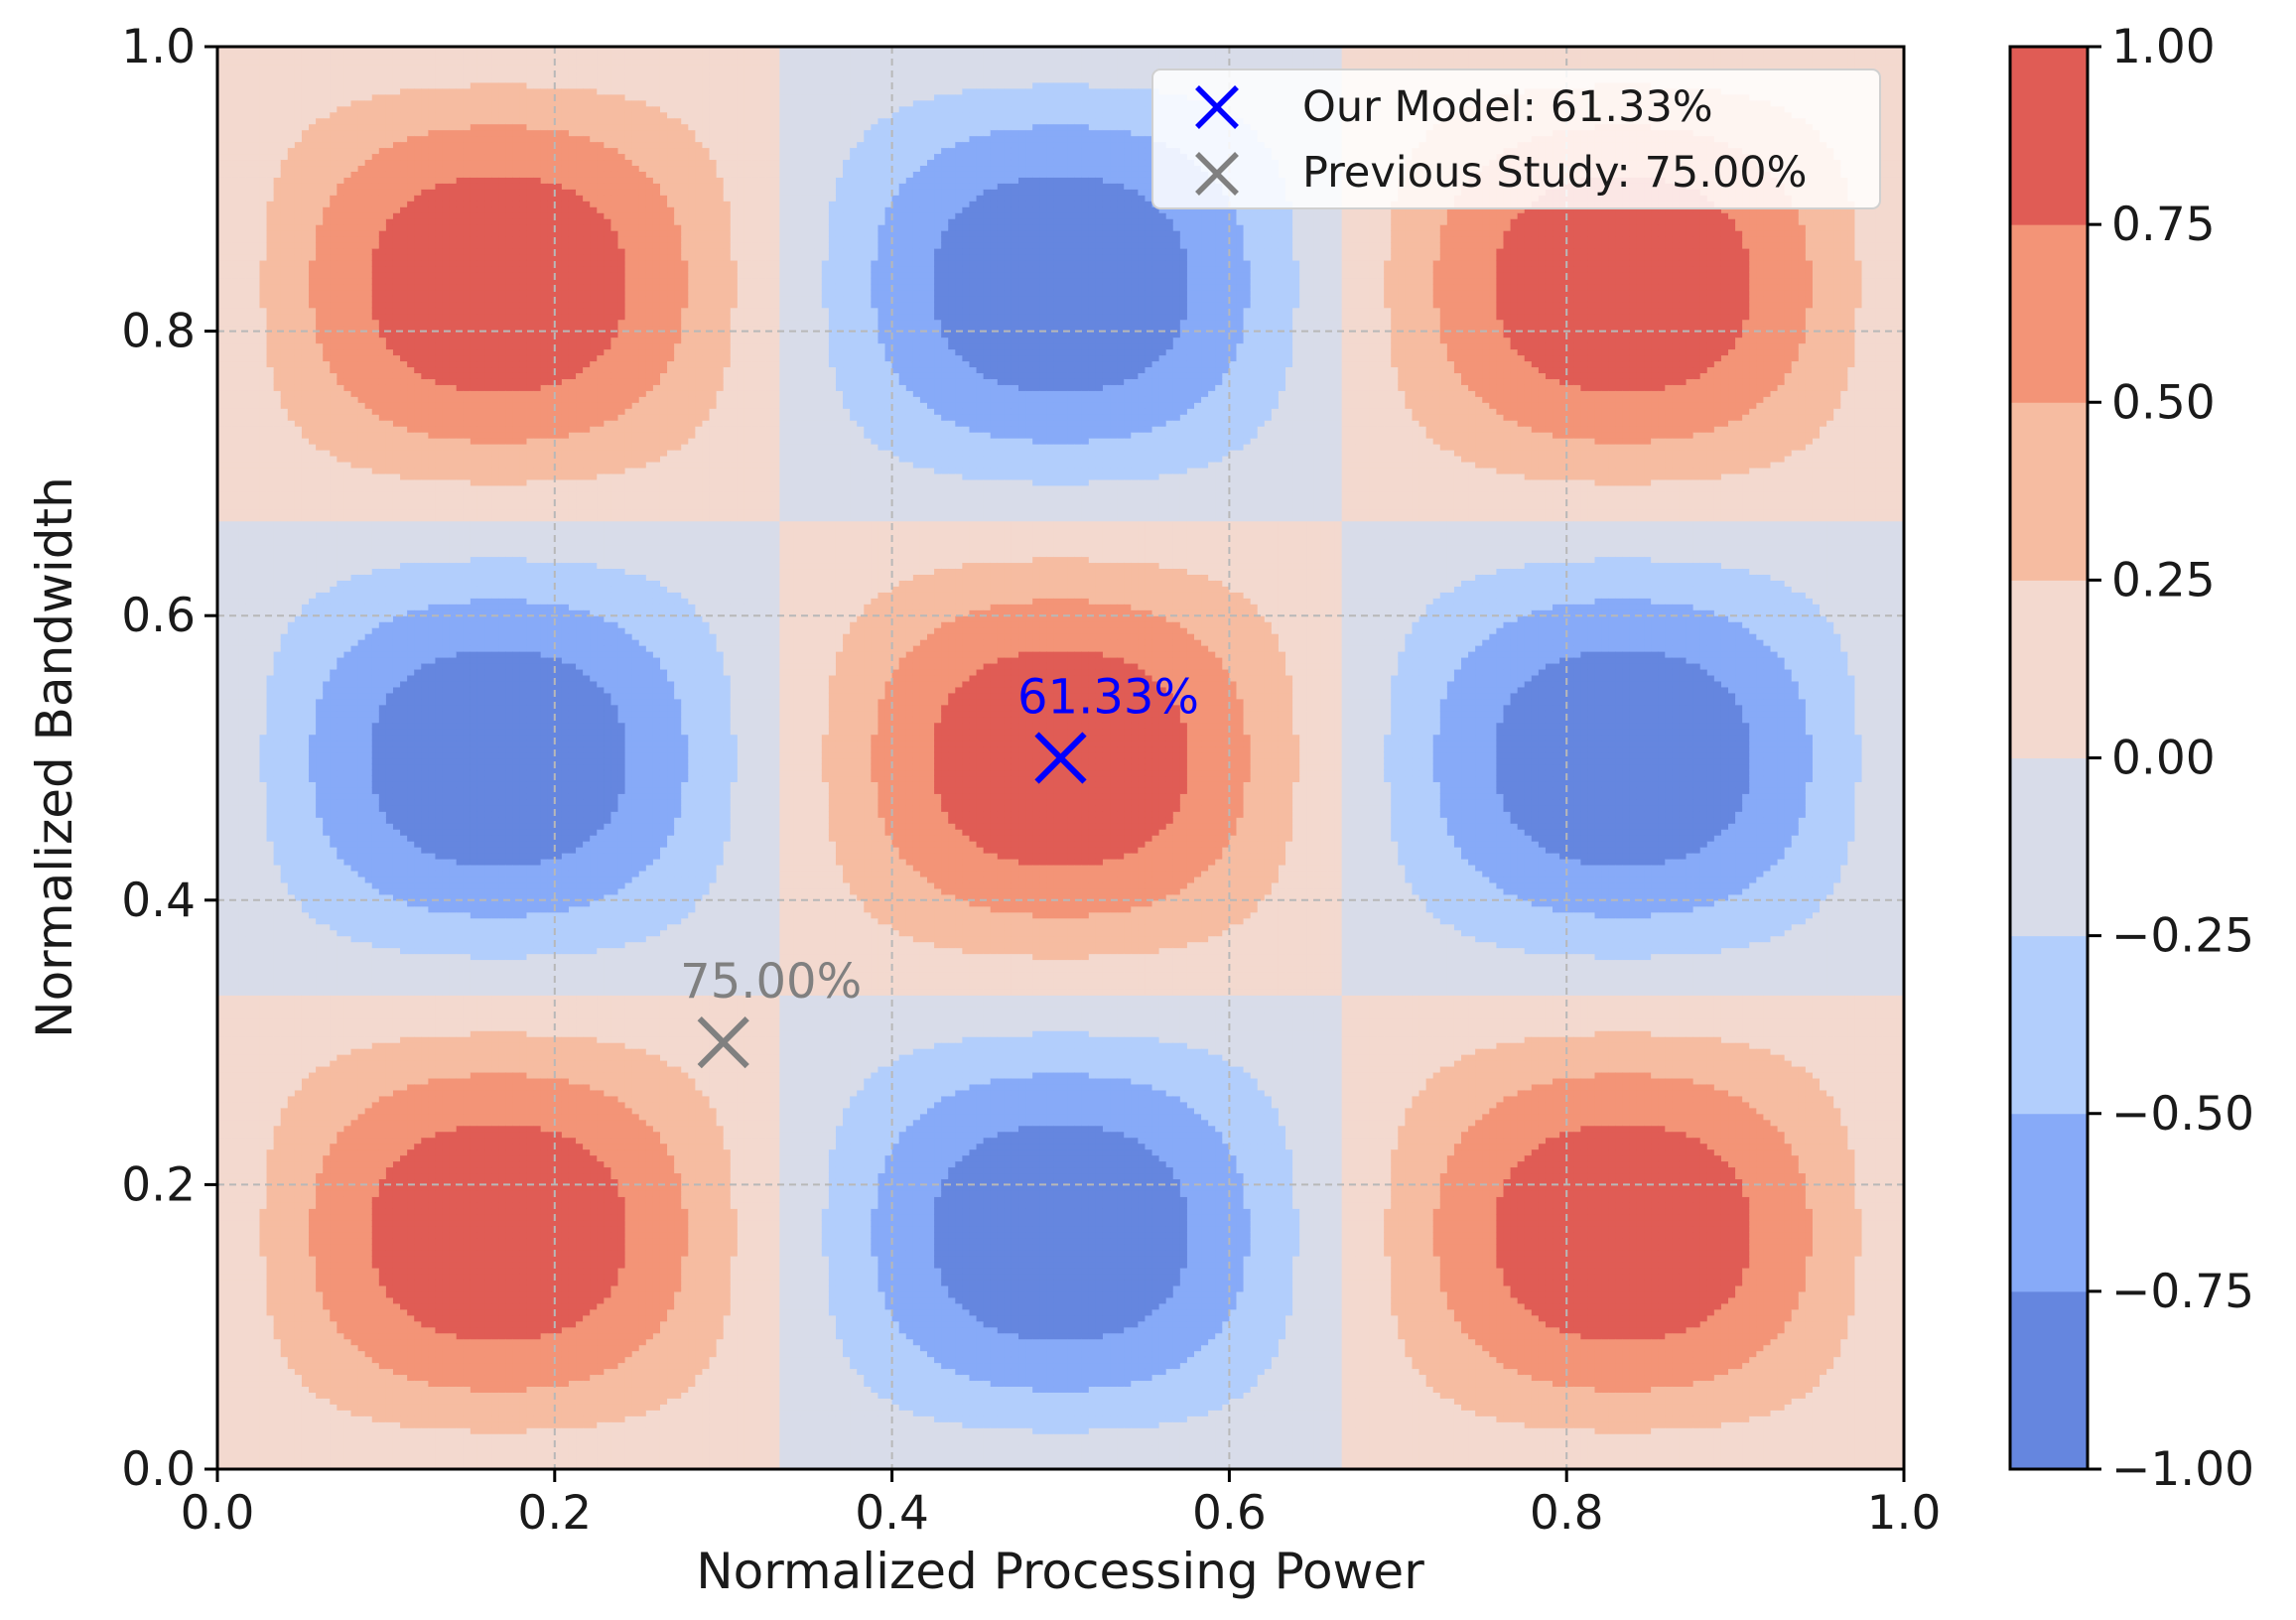 The height and width of the screenshot is (1620, 2296). What do you see at coordinates (2164, 402) in the screenshot?
I see `colorbar-tick-label: 0.50` at bounding box center [2164, 402].